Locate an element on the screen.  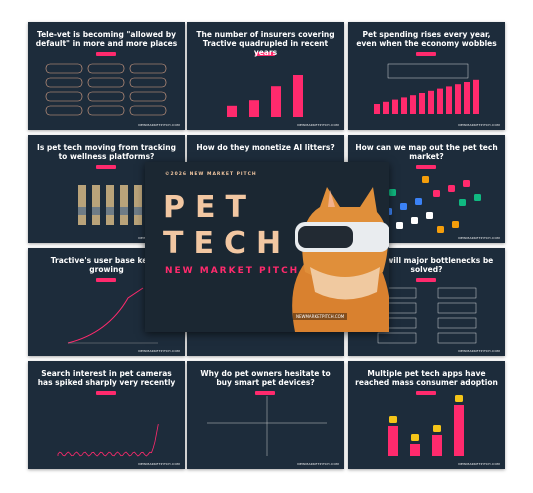
cat-illustration is located at coordinates (340, 259).